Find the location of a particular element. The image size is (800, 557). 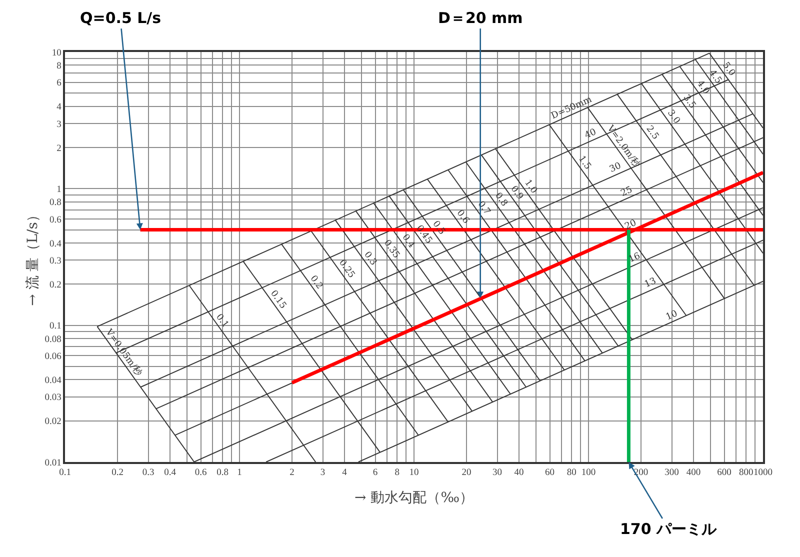

text: 16 is located at coordinates (634, 258).